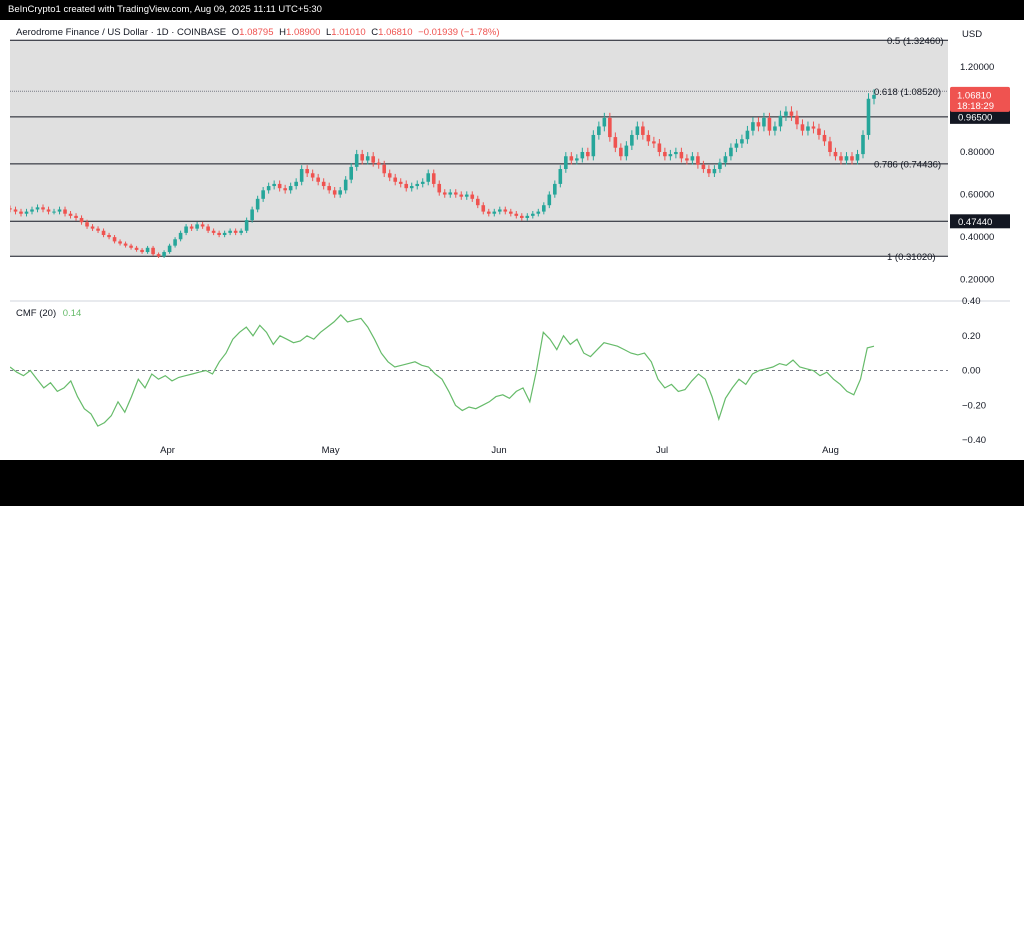 This screenshot has width=1024, height=951. Describe the element at coordinates (348, 32) in the screenshot. I see `low-value: 1.01010` at that location.